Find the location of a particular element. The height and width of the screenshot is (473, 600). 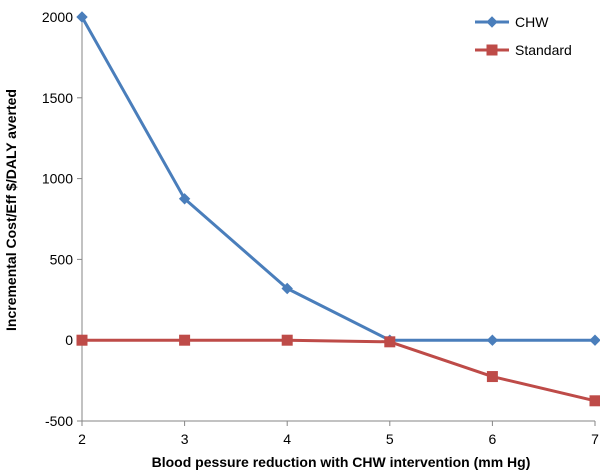

y-tick-label: 1000 is located at coordinates (57, 179).